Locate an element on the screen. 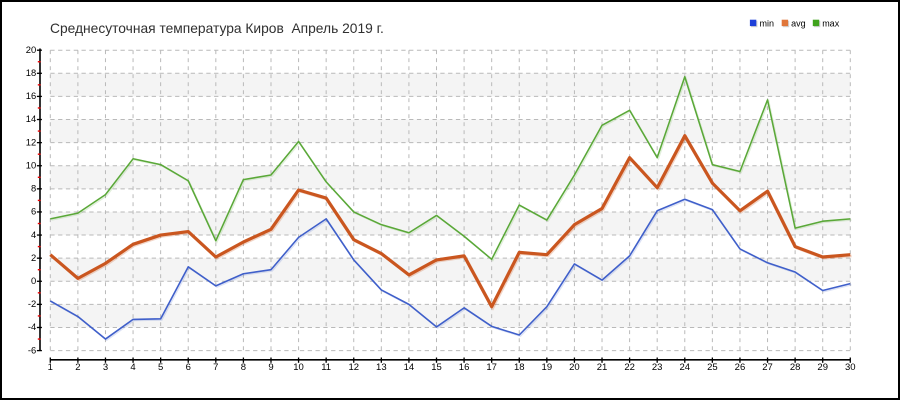 Image resolution: width=900 pixels, height=400 pixels. svg-text: 29 is located at coordinates (822, 367).